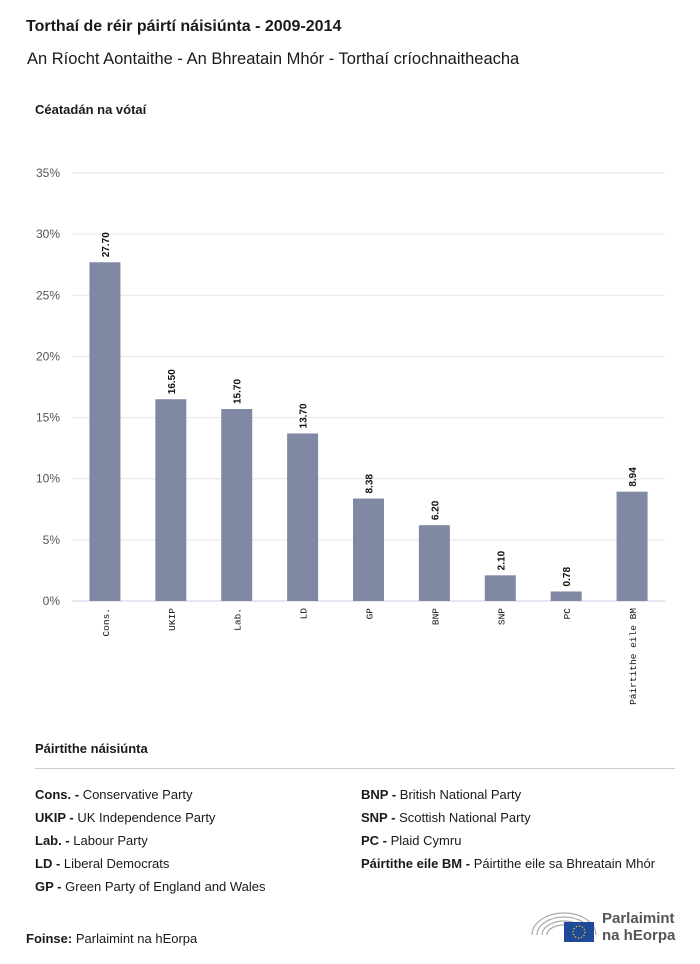 The width and height of the screenshot is (700, 964). What do you see at coordinates (370, 614) in the screenshot?
I see `x-tick-label: GP` at bounding box center [370, 614].